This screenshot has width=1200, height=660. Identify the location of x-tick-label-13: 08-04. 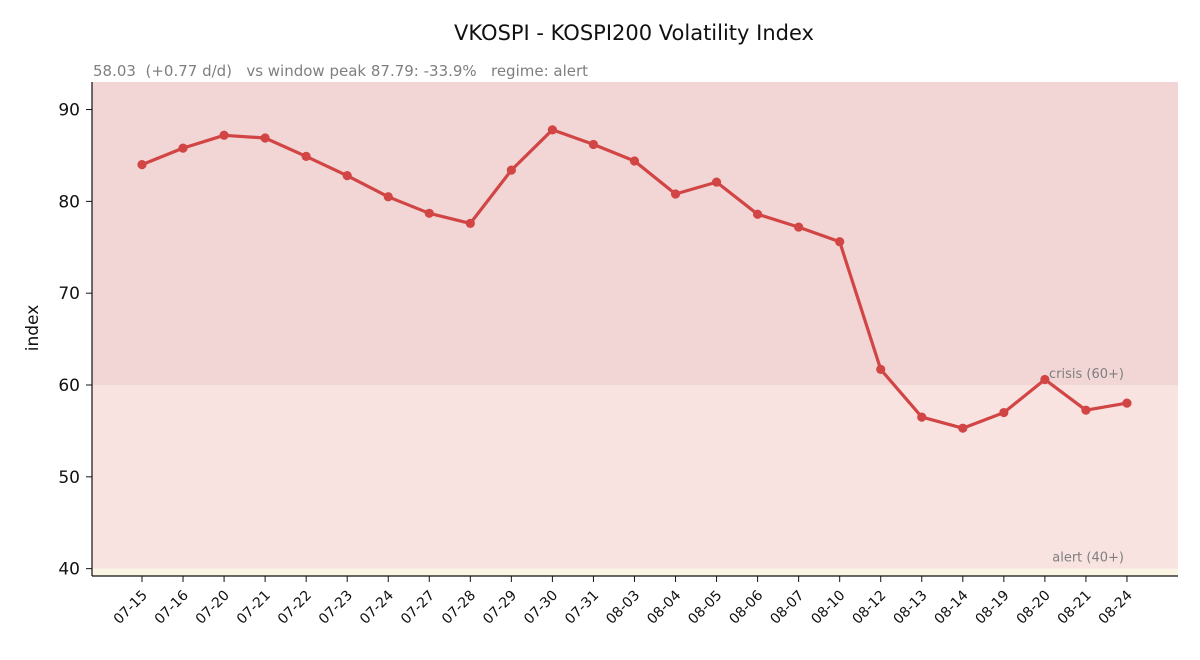
(664, 607).